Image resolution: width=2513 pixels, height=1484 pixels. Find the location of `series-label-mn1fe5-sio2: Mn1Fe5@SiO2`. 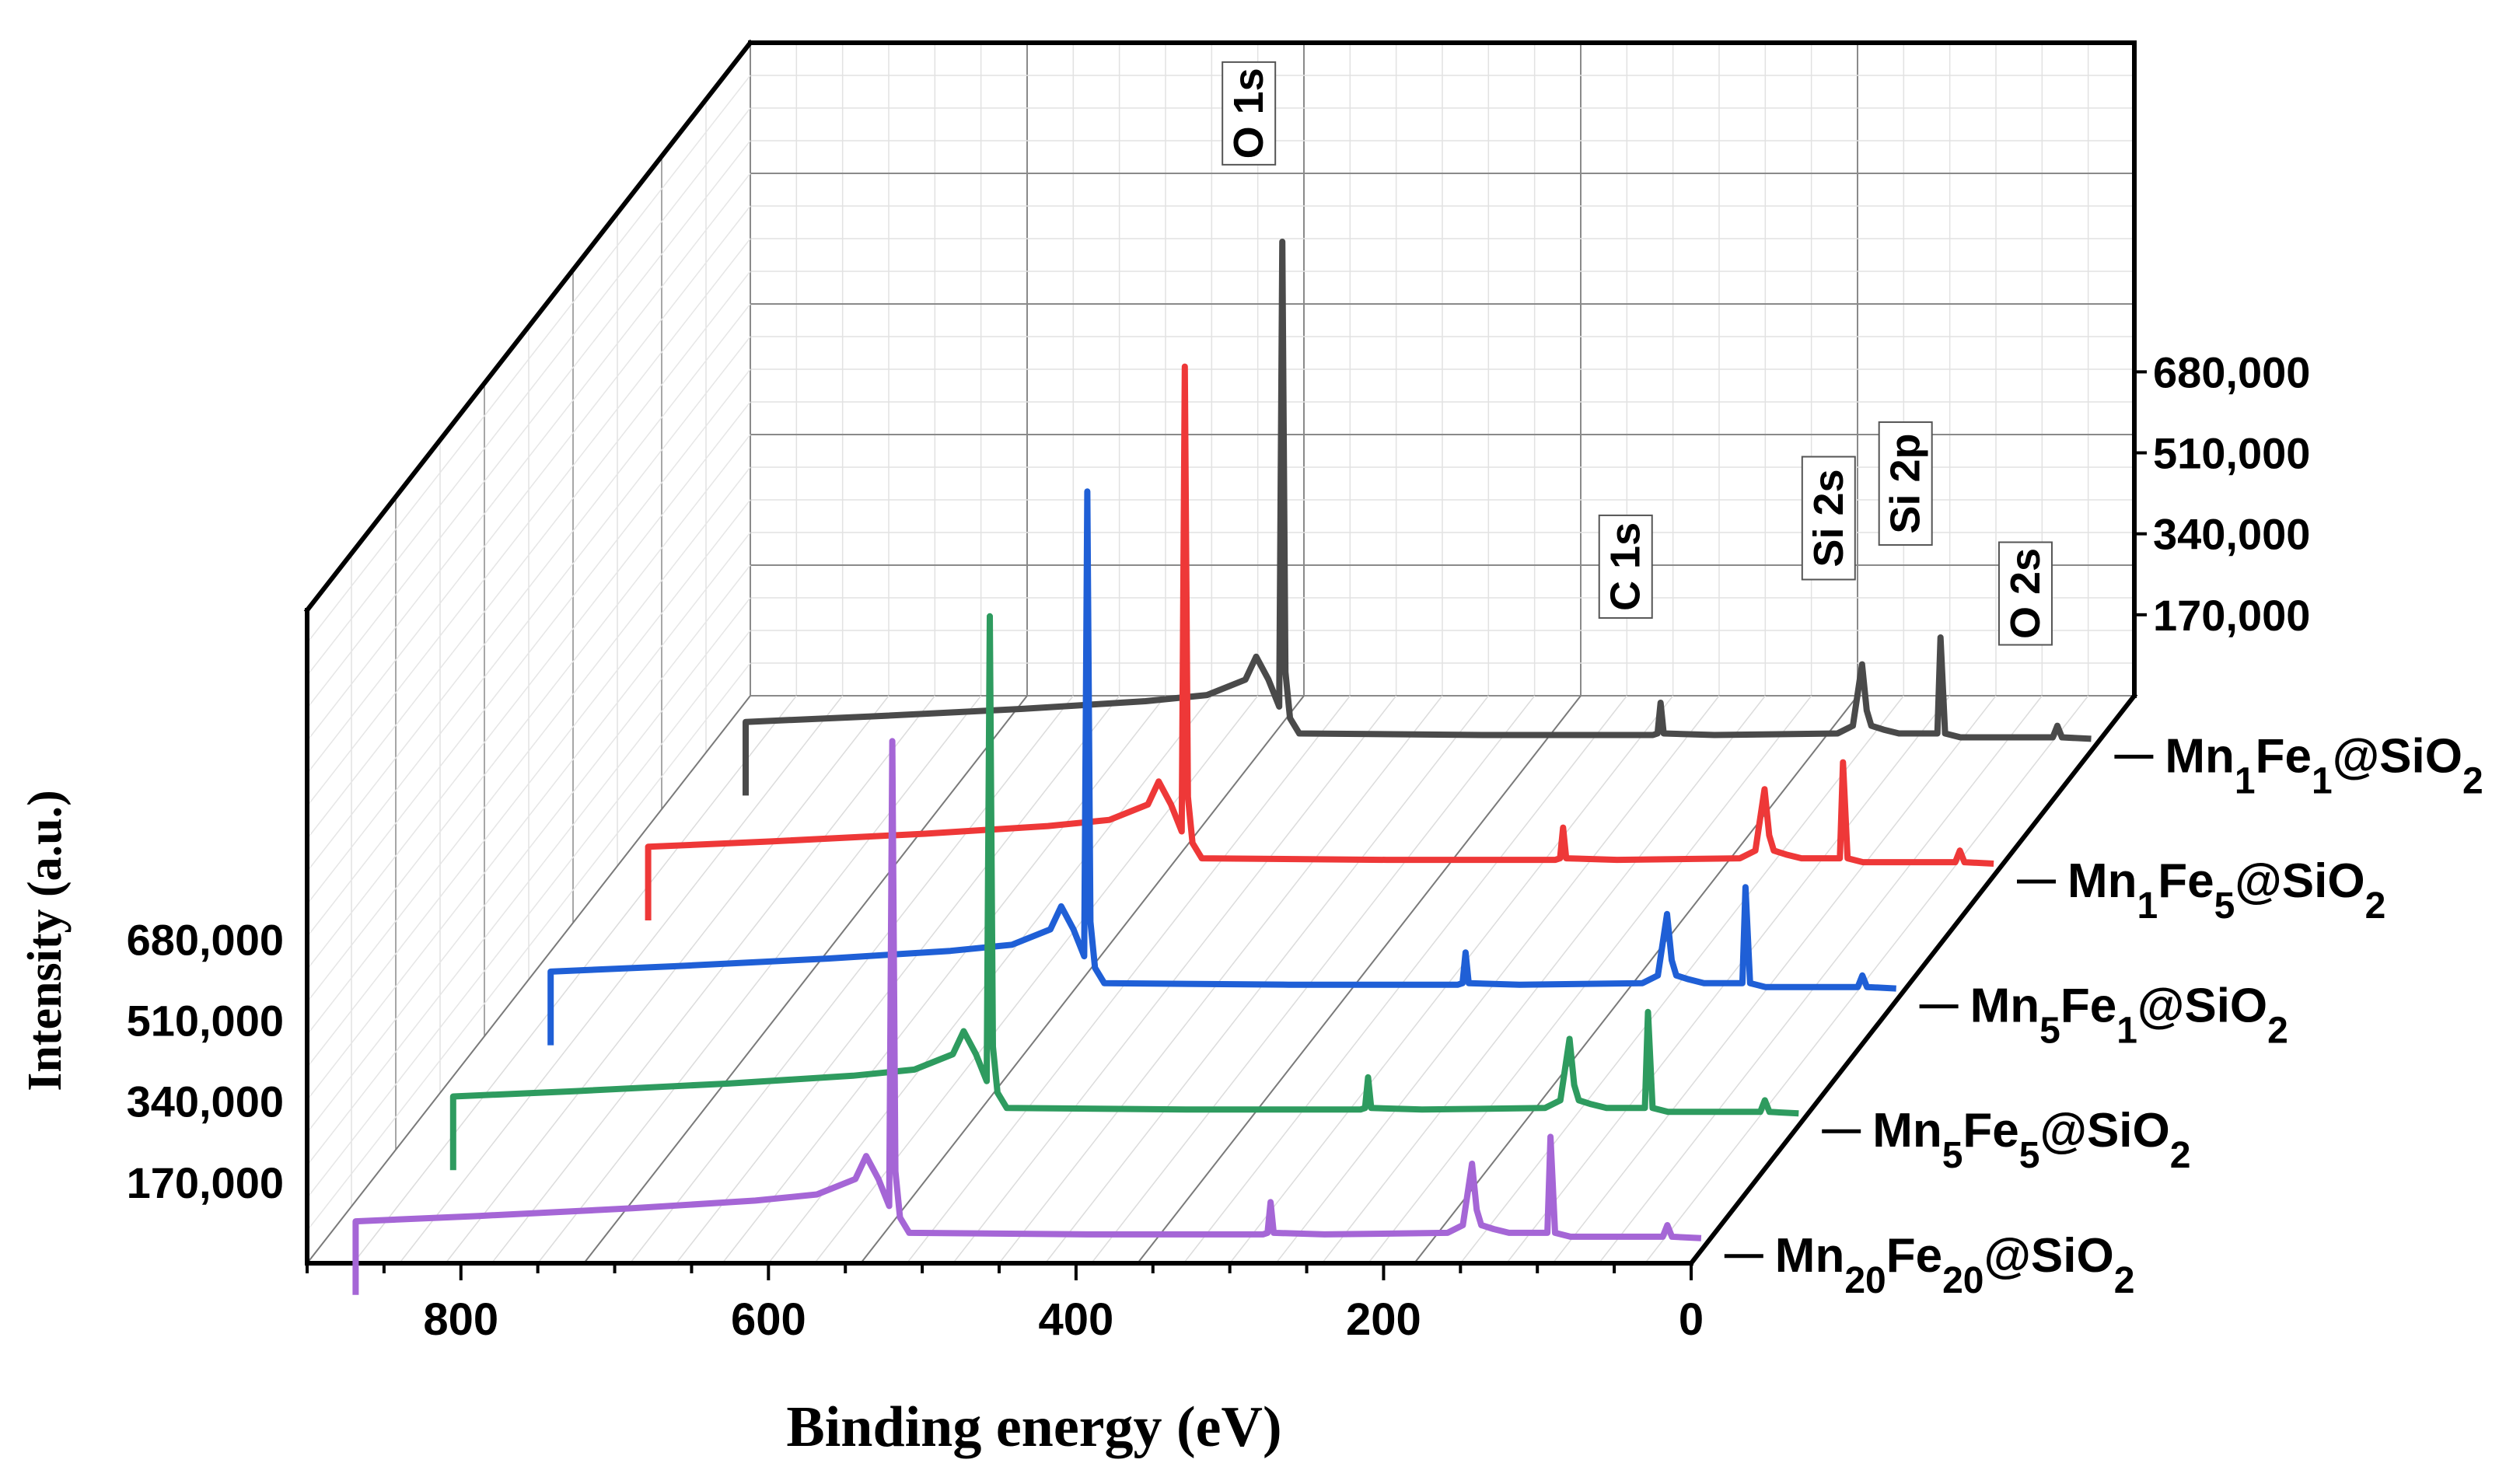

series-label-mn1fe5-sio2: Mn1Fe5@SiO2 is located at coordinates (2226, 890).